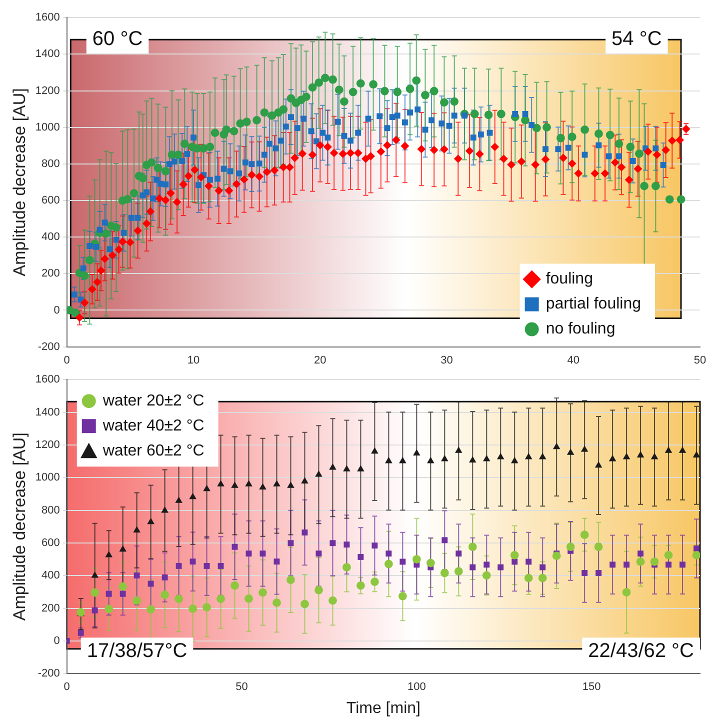 This screenshot has width=728, height=725. I want to click on y-tick-label: 1000, so click(47, 127).